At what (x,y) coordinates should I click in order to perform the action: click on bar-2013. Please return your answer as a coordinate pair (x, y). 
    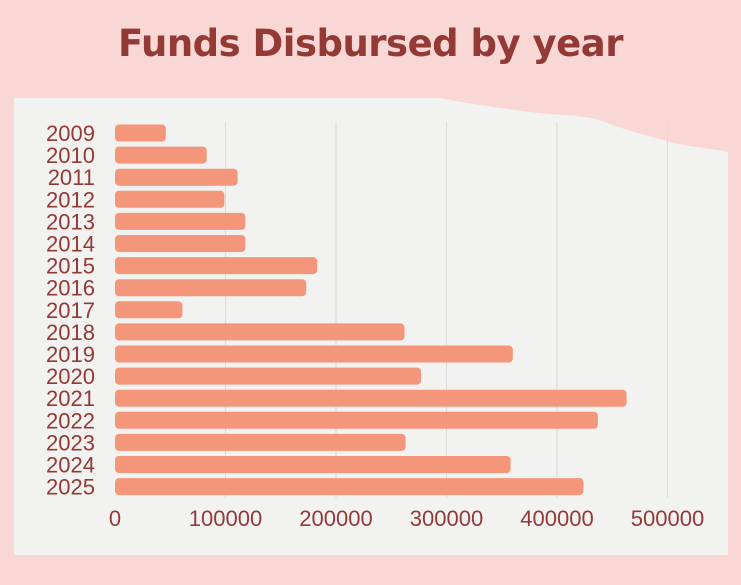
    Looking at the image, I should click on (180, 221).